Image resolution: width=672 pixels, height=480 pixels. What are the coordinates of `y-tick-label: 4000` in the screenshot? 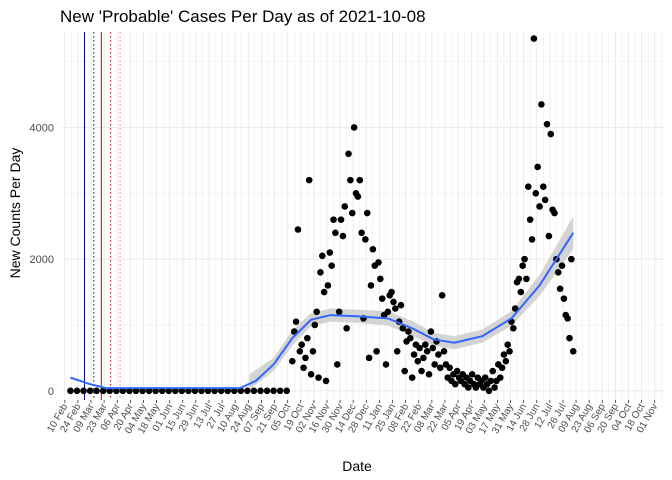 It's located at (42, 128).